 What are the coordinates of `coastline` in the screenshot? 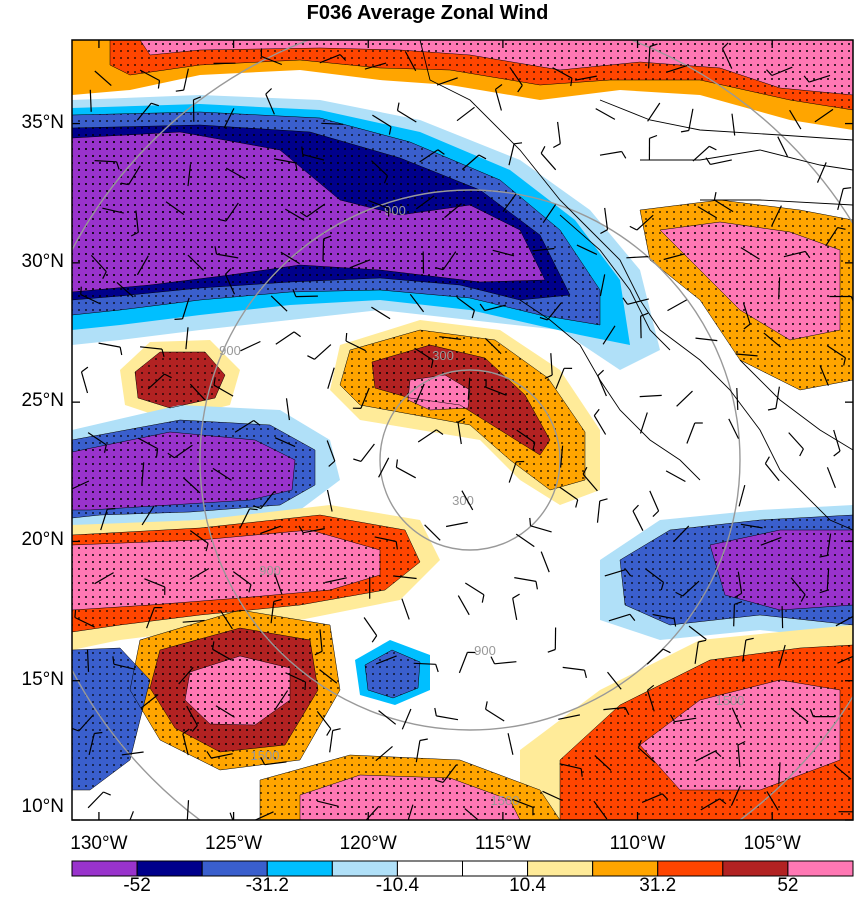 It's located at (776, 202).